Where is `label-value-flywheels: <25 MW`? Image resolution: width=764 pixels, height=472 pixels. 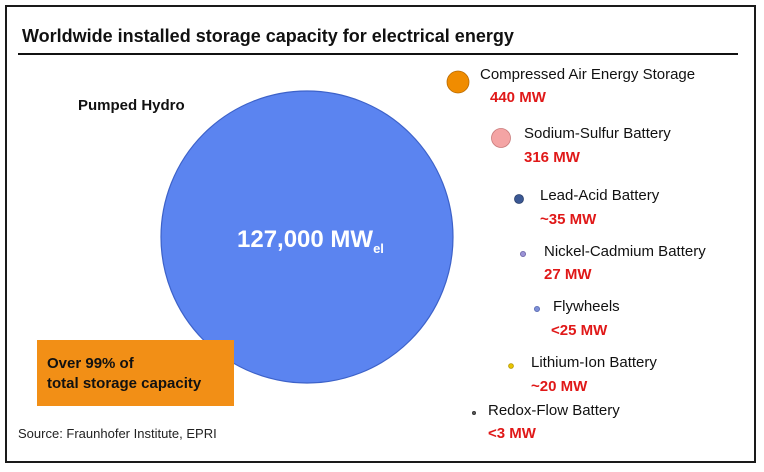 label-value-flywheels: <25 MW is located at coordinates (579, 330).